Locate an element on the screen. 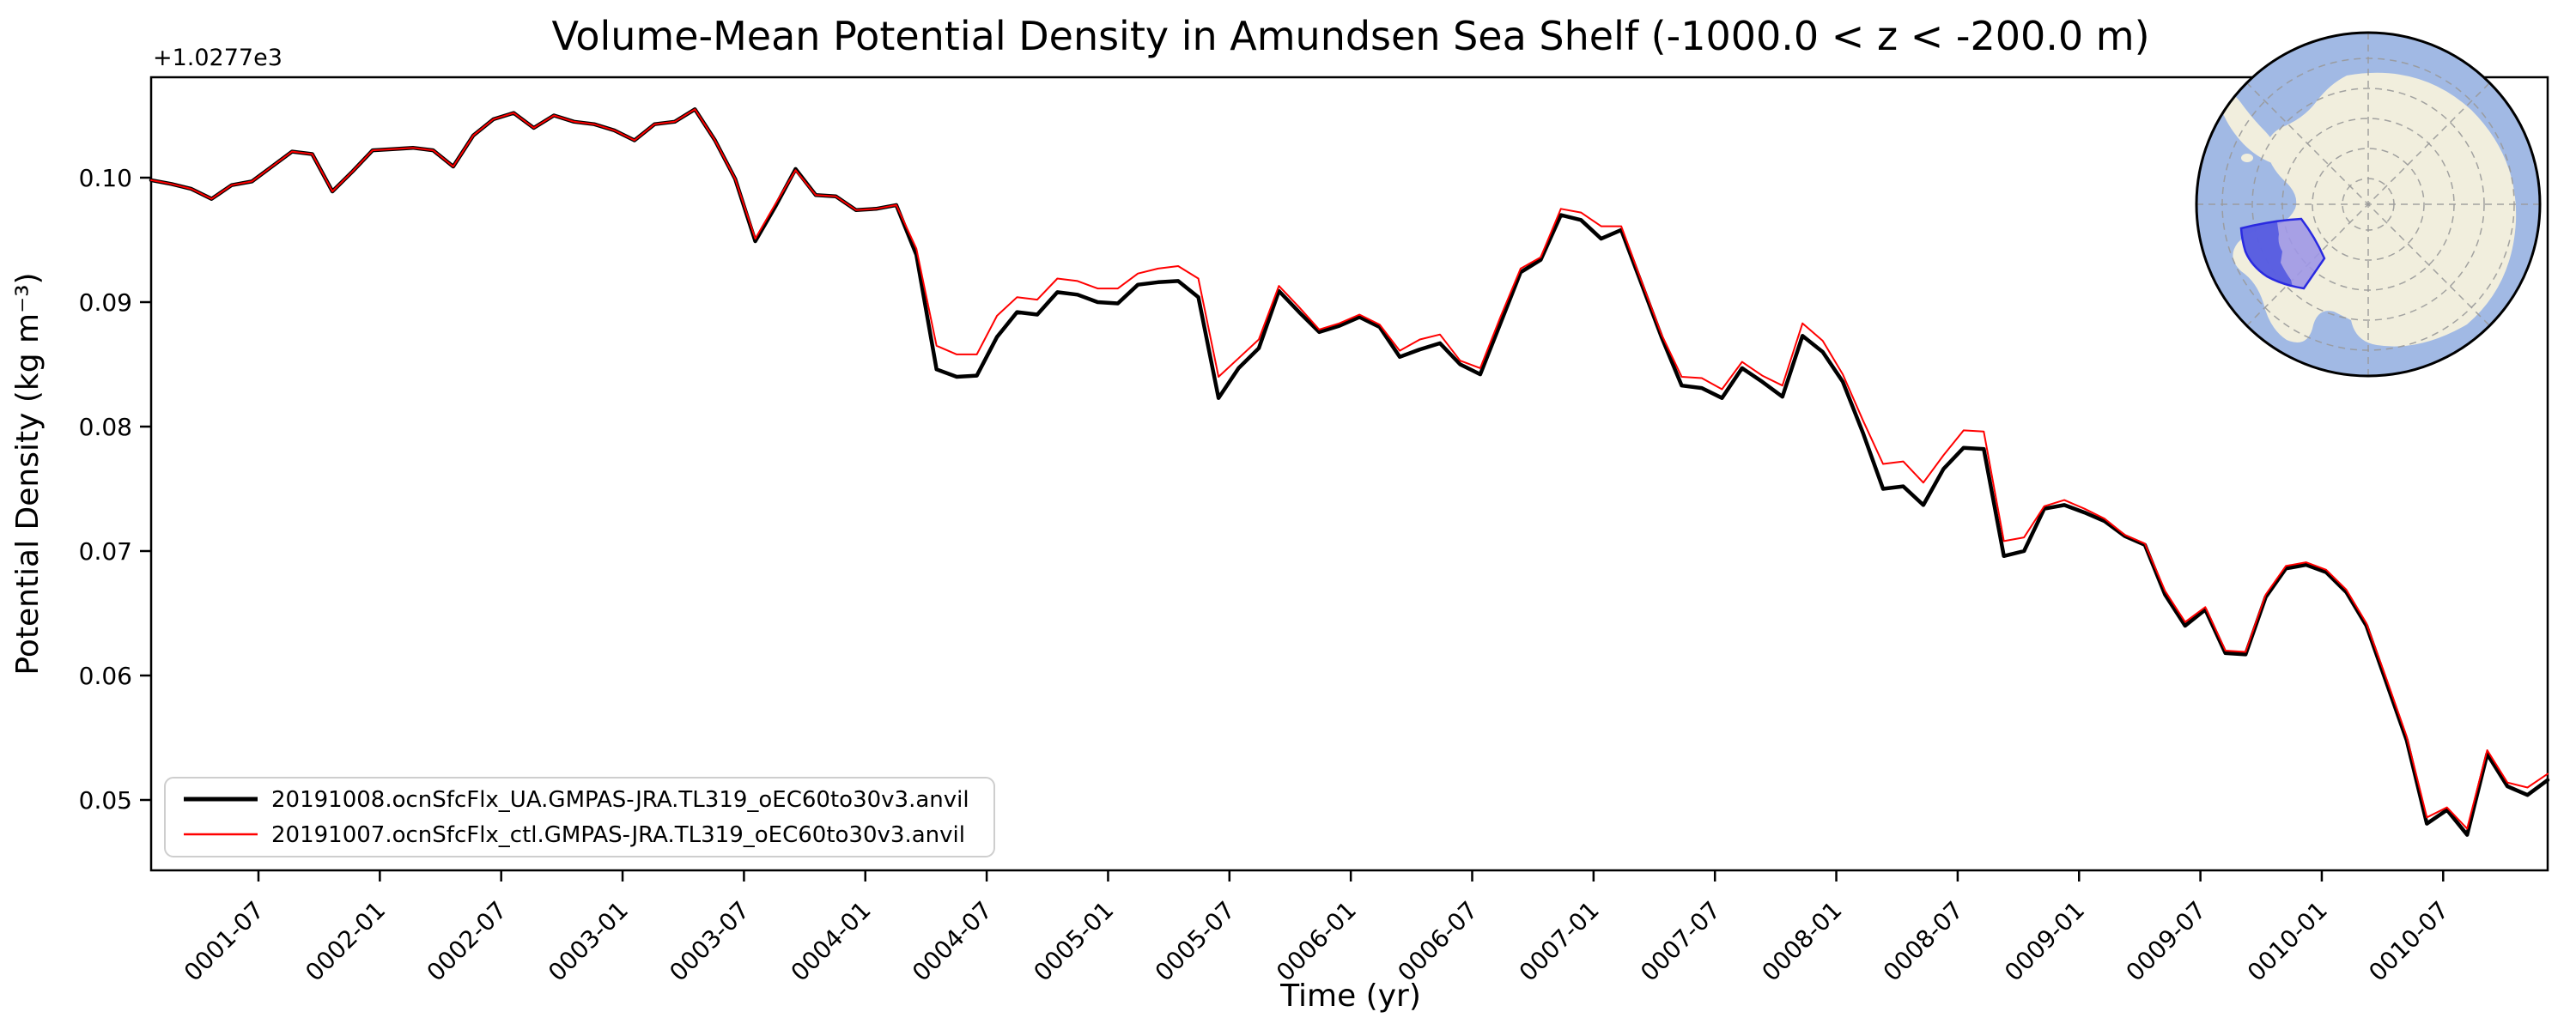 Image resolution: width=2576 pixels, height=1030 pixels. y-tick-label: 0.06 is located at coordinates (106, 676).